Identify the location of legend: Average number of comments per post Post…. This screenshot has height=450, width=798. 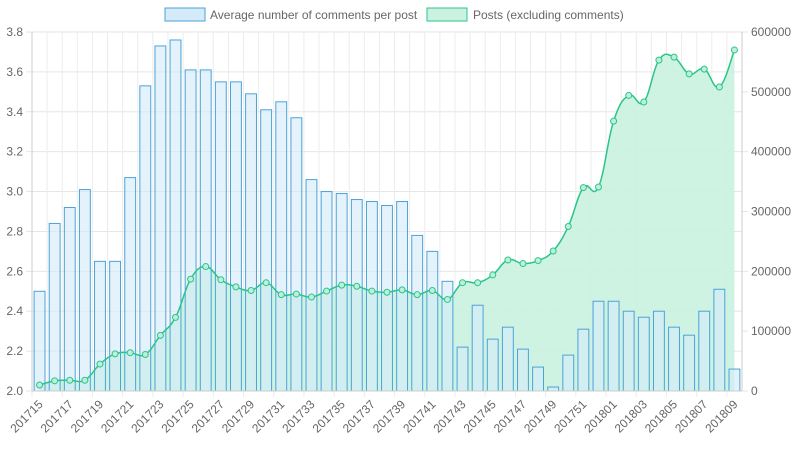
(394, 14).